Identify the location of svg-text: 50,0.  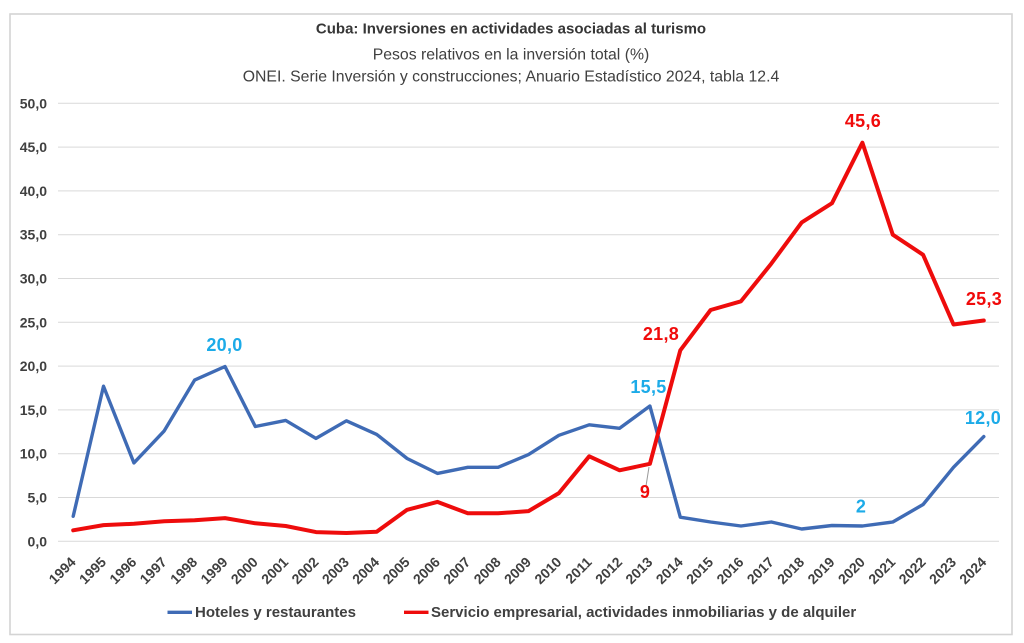
(33, 103).